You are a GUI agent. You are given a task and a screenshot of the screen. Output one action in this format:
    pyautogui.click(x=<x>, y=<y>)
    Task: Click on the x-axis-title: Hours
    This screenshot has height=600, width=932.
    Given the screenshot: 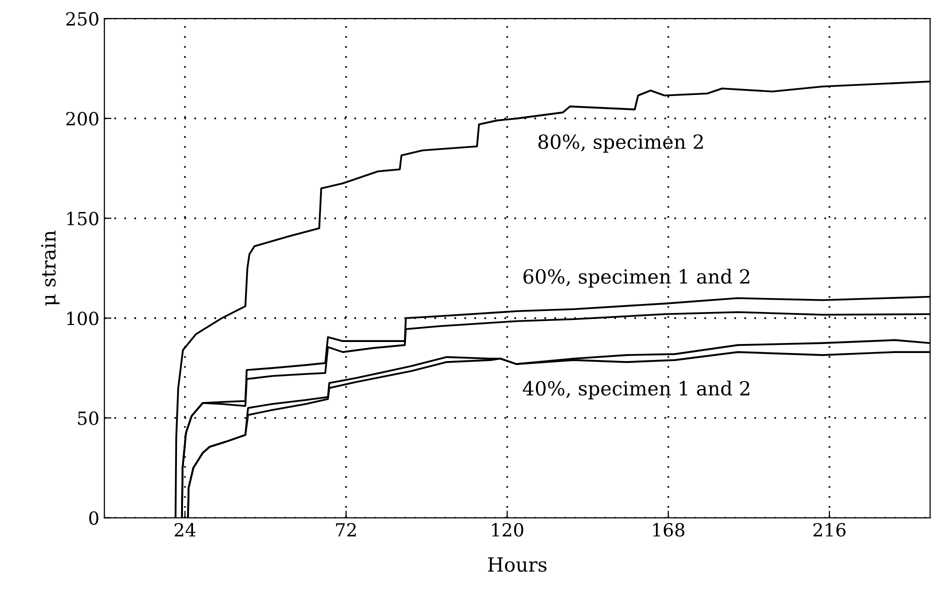 What is the action you would take?
    pyautogui.click(x=517, y=564)
    